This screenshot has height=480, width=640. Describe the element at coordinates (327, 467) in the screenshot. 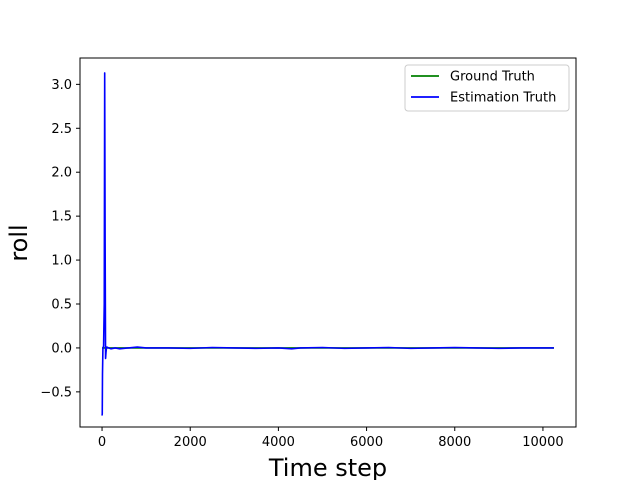

I see `x-axis-title: Time step` at that location.